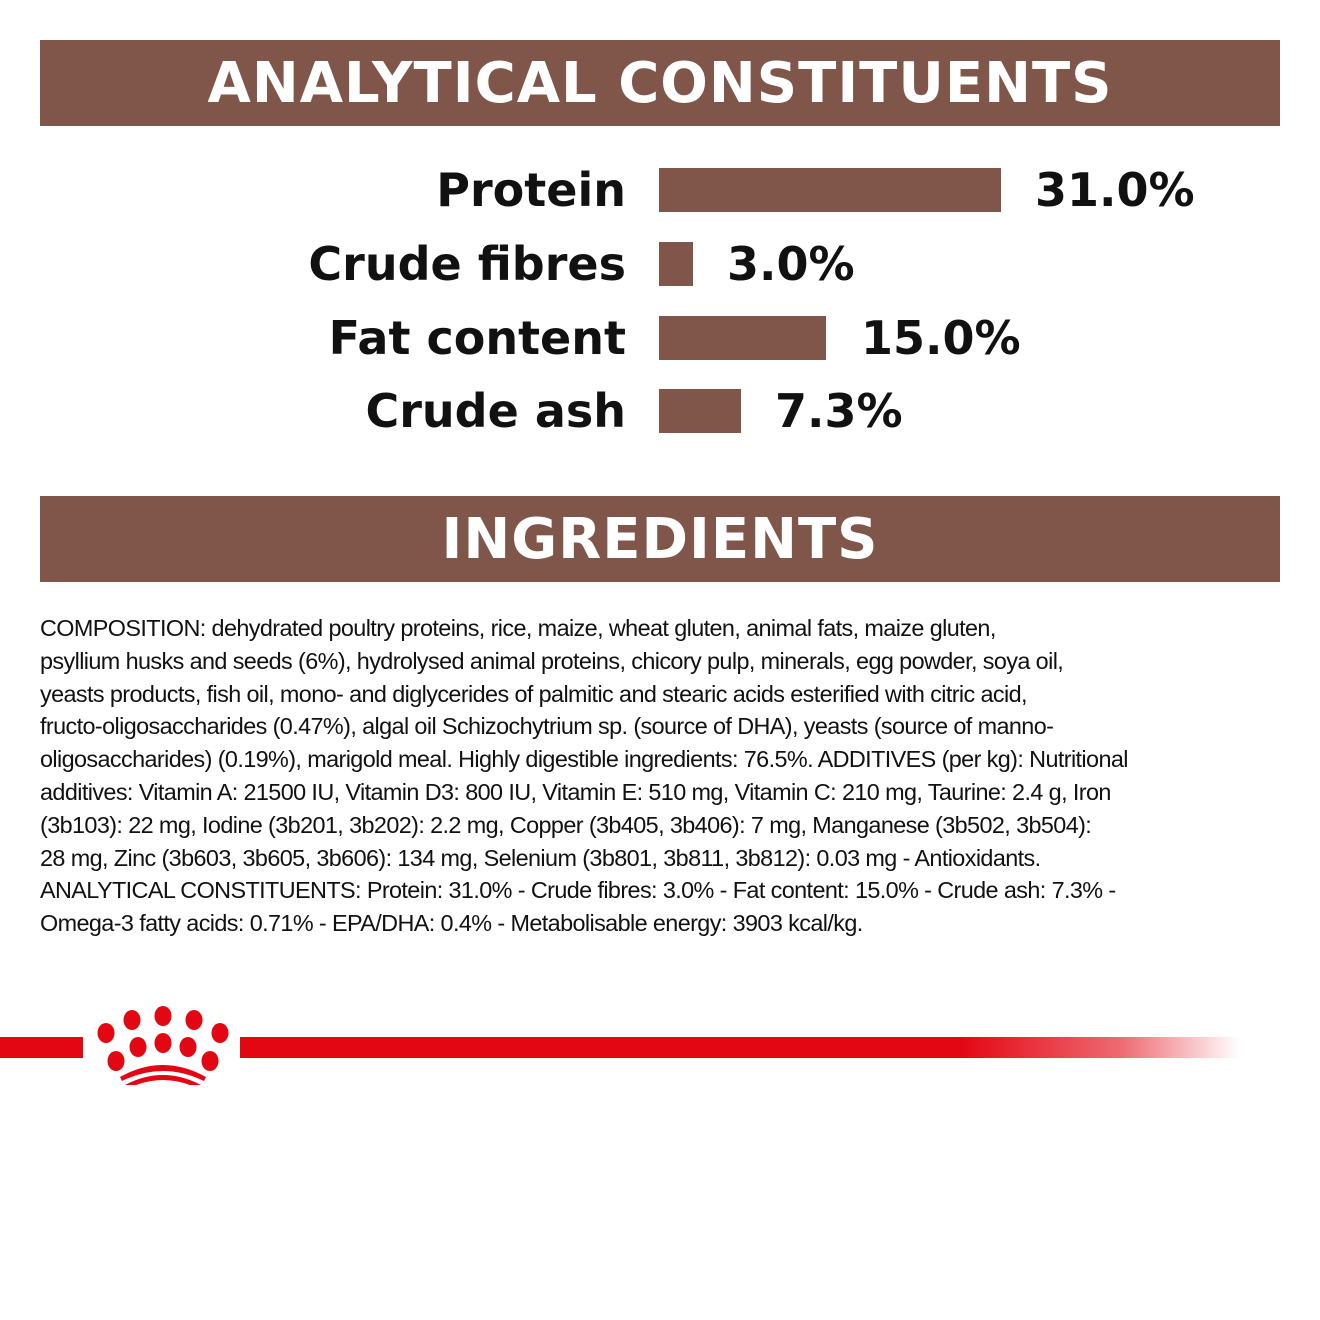 This screenshot has height=1320, width=1320. Describe the element at coordinates (740, 1047) in the screenshot. I see `brand-stripe-right` at that location.